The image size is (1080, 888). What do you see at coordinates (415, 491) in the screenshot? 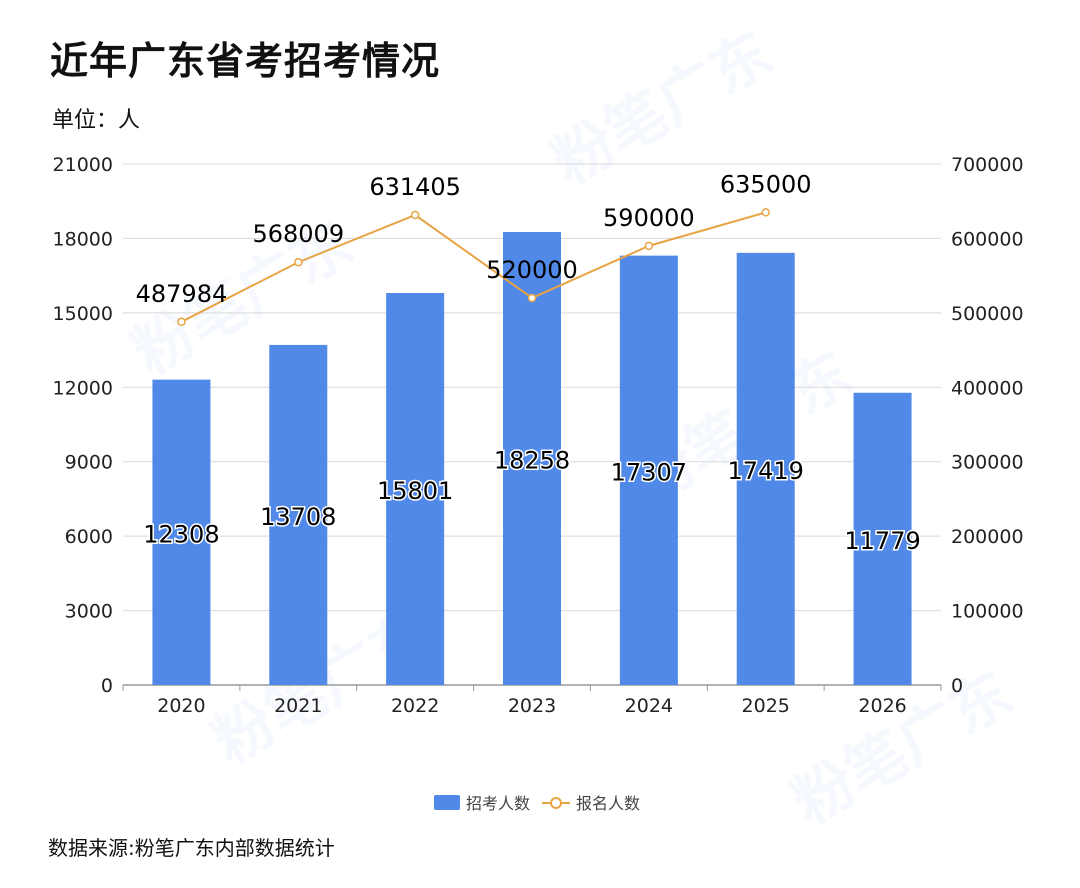
I see `bar-value-label: 15801` at bounding box center [415, 491].